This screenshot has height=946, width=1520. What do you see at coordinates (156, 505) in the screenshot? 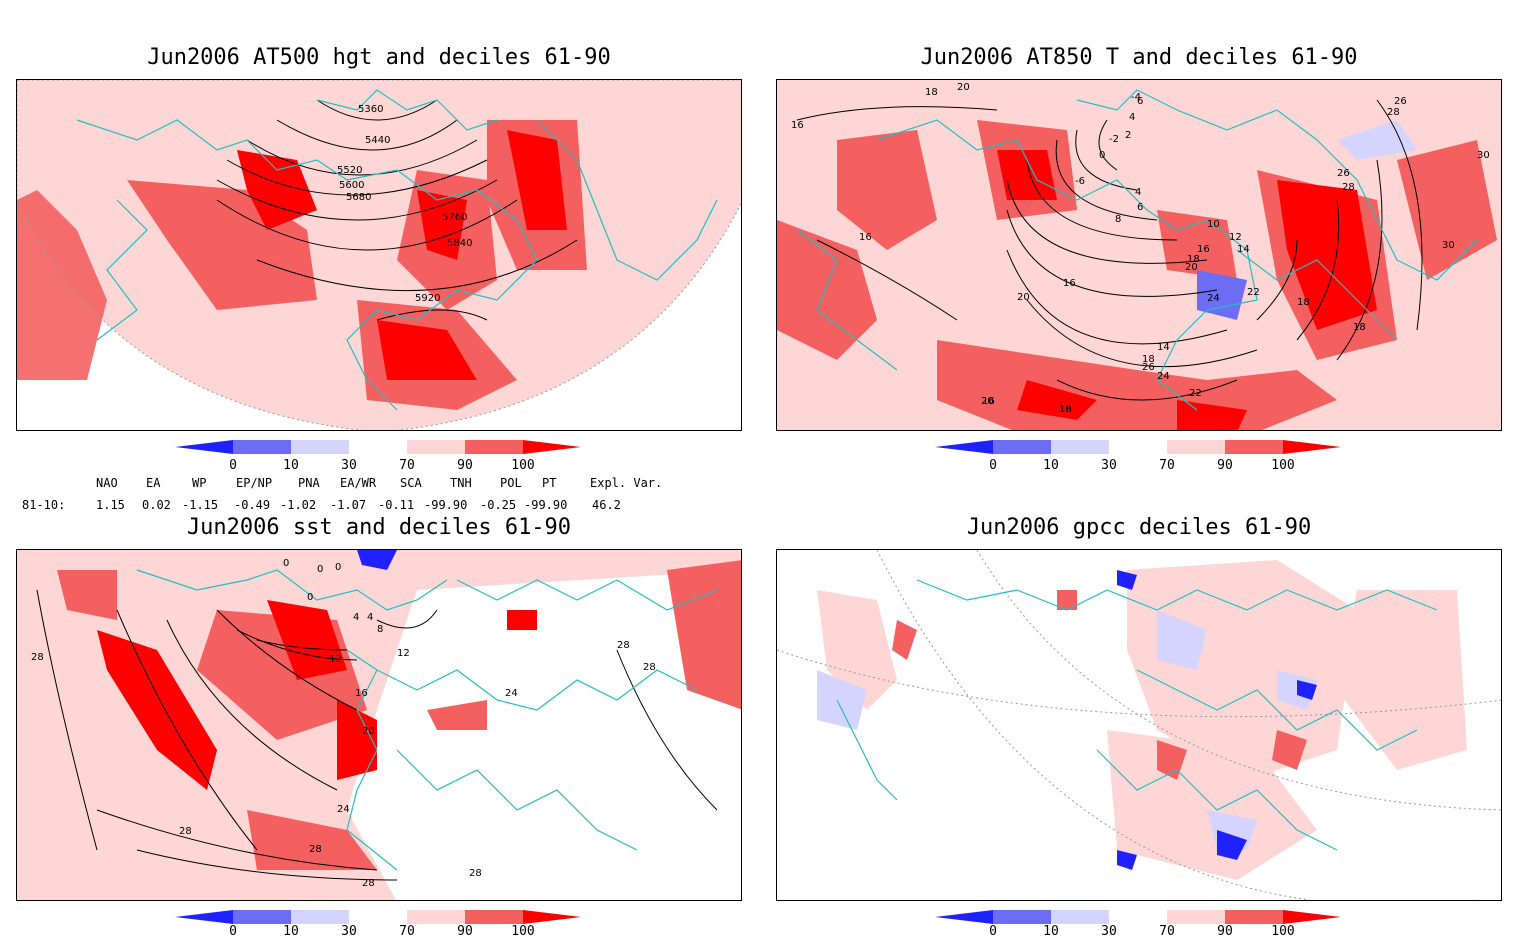
I see `index-value: 0.02` at bounding box center [156, 505].